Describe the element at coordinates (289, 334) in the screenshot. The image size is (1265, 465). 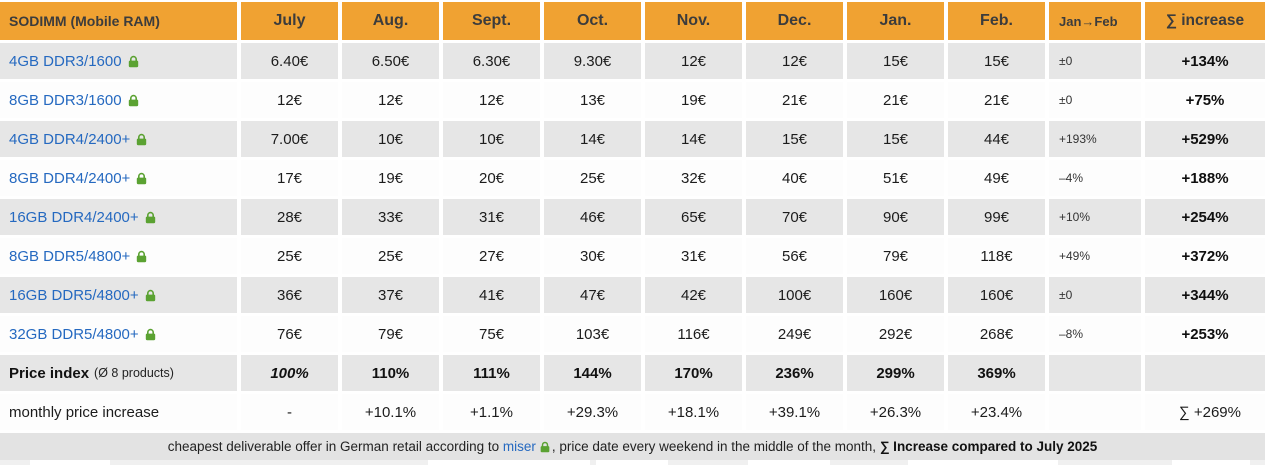
I see `price-cell: 76€` at that location.